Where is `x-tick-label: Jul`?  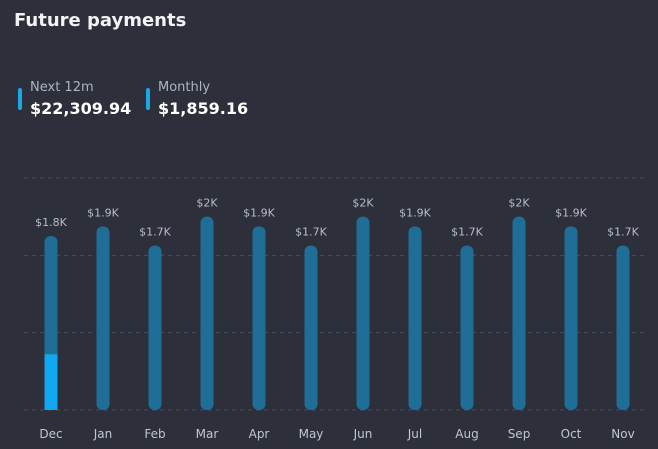
x-tick-label: Jul is located at coordinates (414, 434).